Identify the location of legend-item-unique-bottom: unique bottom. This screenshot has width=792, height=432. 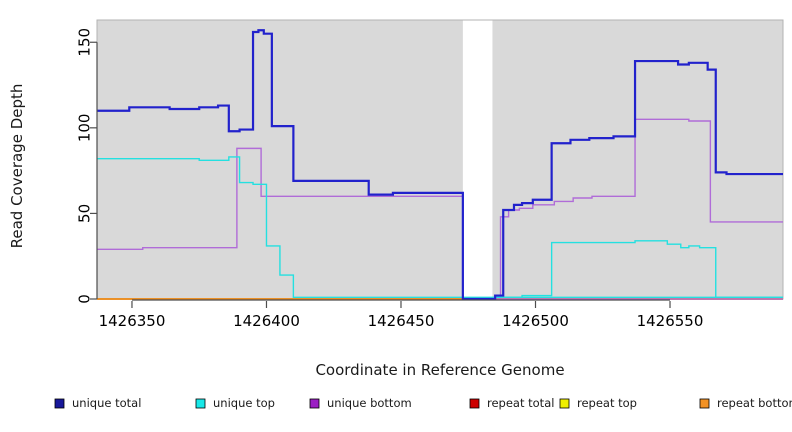
(360, 403).